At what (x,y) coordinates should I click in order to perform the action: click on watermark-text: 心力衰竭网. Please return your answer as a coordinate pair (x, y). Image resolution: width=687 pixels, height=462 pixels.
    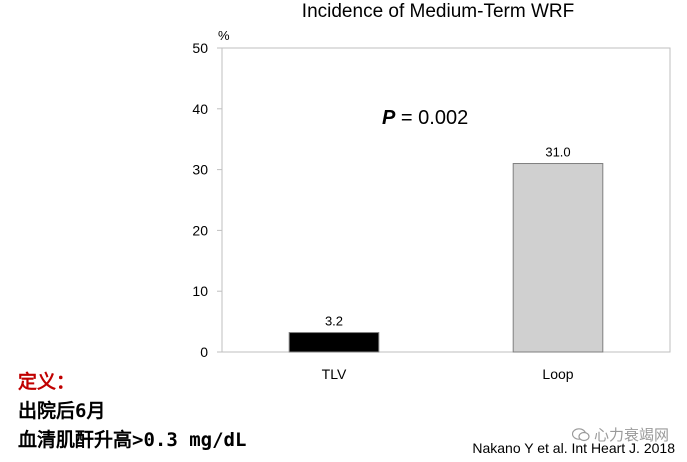
    Looking at the image, I should click on (631, 435).